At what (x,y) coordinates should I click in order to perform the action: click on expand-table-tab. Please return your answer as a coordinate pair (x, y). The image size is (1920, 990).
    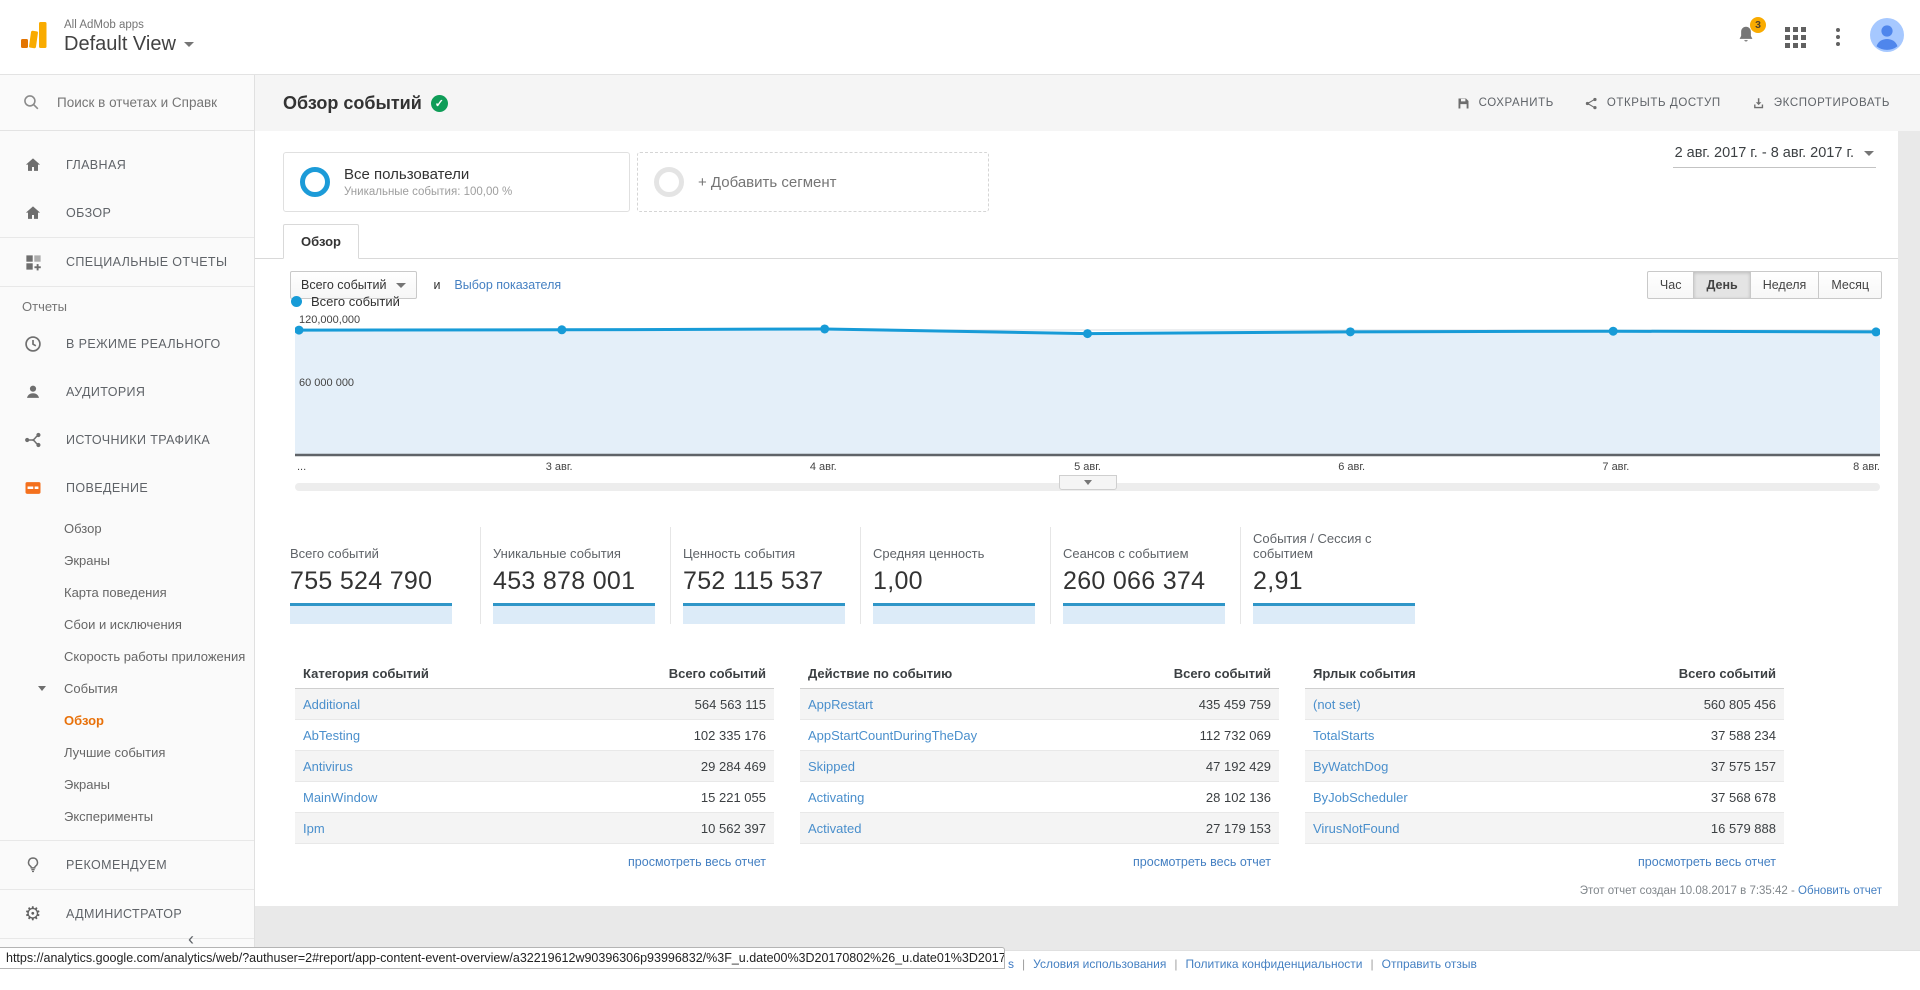
    Looking at the image, I should click on (1088, 482).